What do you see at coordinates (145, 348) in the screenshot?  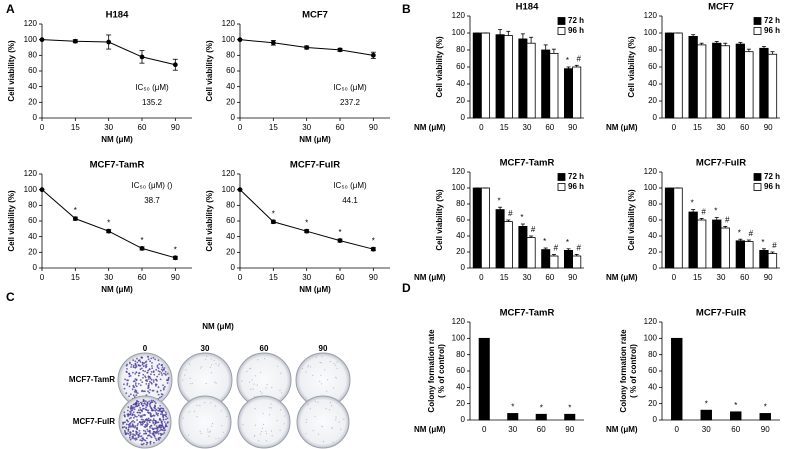 I see `plate-column-label: 0` at bounding box center [145, 348].